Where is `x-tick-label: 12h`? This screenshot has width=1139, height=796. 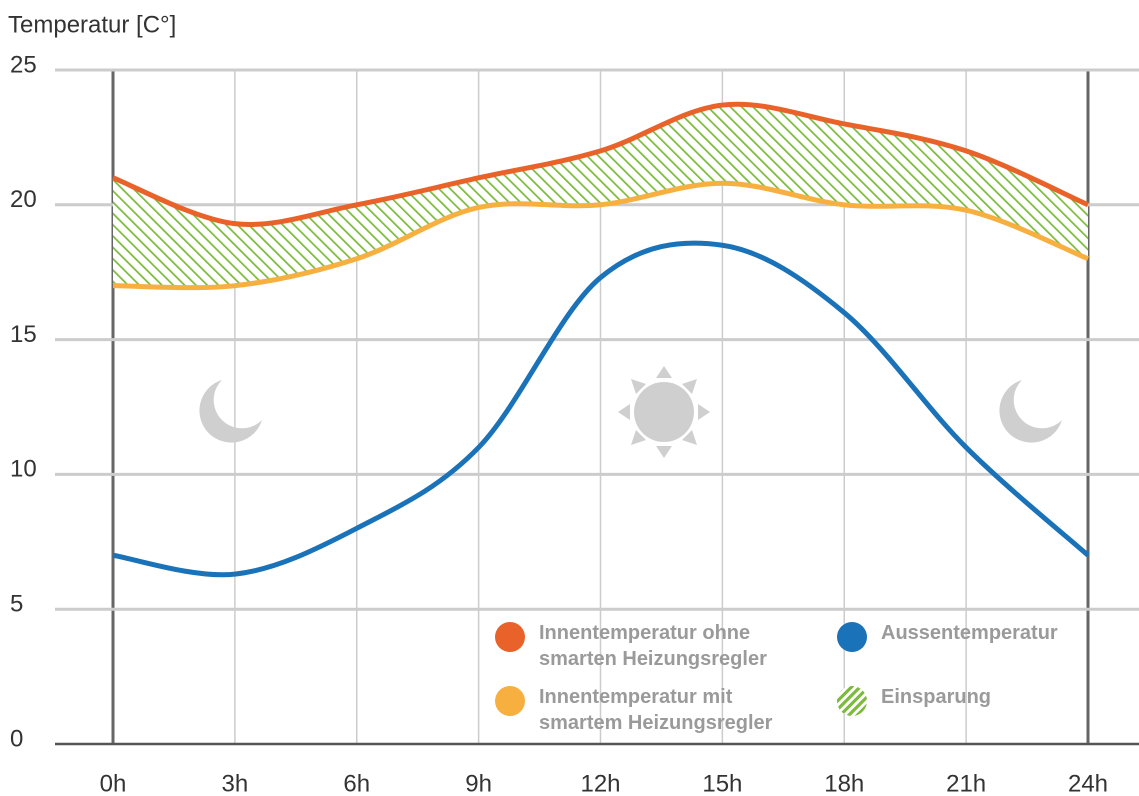
x-tick-label: 12h is located at coordinates (600, 783).